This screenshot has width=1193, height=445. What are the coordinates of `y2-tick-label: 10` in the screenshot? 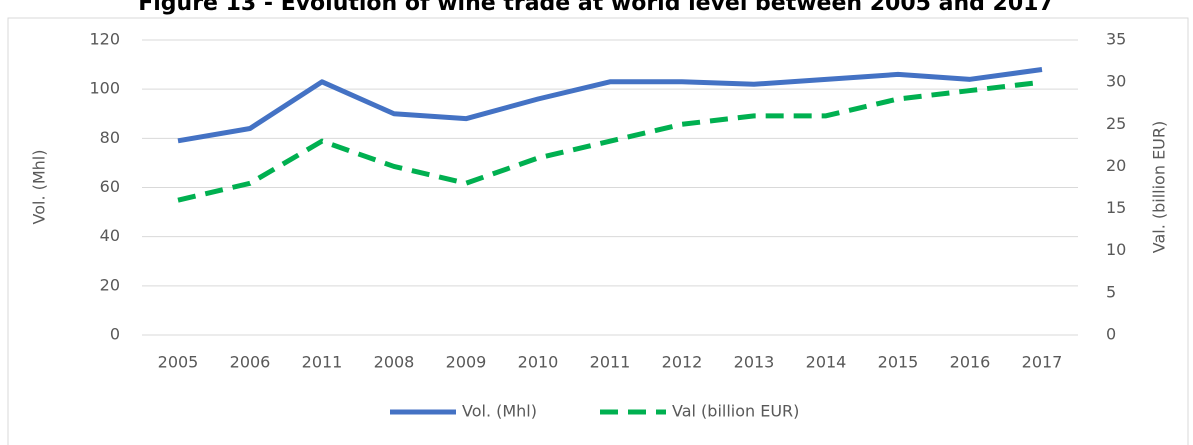 It's located at (1116, 249).